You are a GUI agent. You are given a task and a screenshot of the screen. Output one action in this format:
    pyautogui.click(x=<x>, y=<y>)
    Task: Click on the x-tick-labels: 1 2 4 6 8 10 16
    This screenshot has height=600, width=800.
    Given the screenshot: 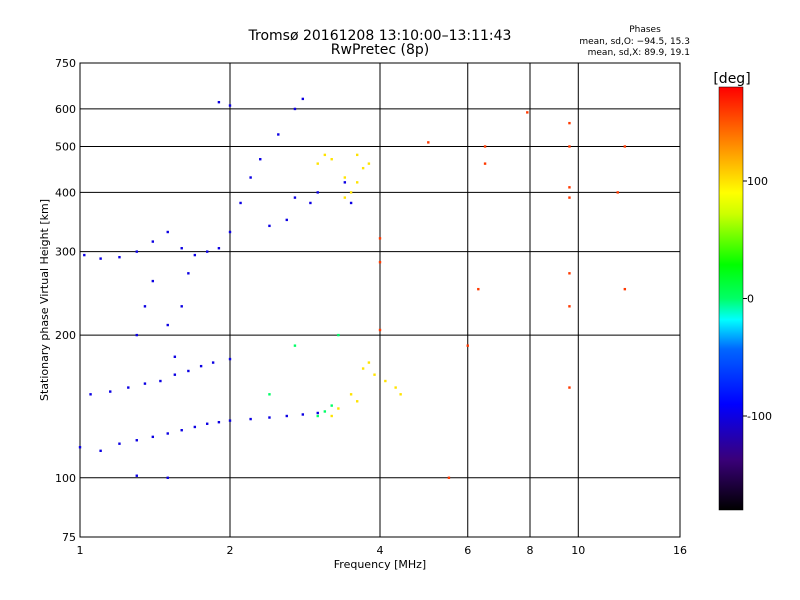 What is the action you would take?
    pyautogui.click(x=382, y=550)
    